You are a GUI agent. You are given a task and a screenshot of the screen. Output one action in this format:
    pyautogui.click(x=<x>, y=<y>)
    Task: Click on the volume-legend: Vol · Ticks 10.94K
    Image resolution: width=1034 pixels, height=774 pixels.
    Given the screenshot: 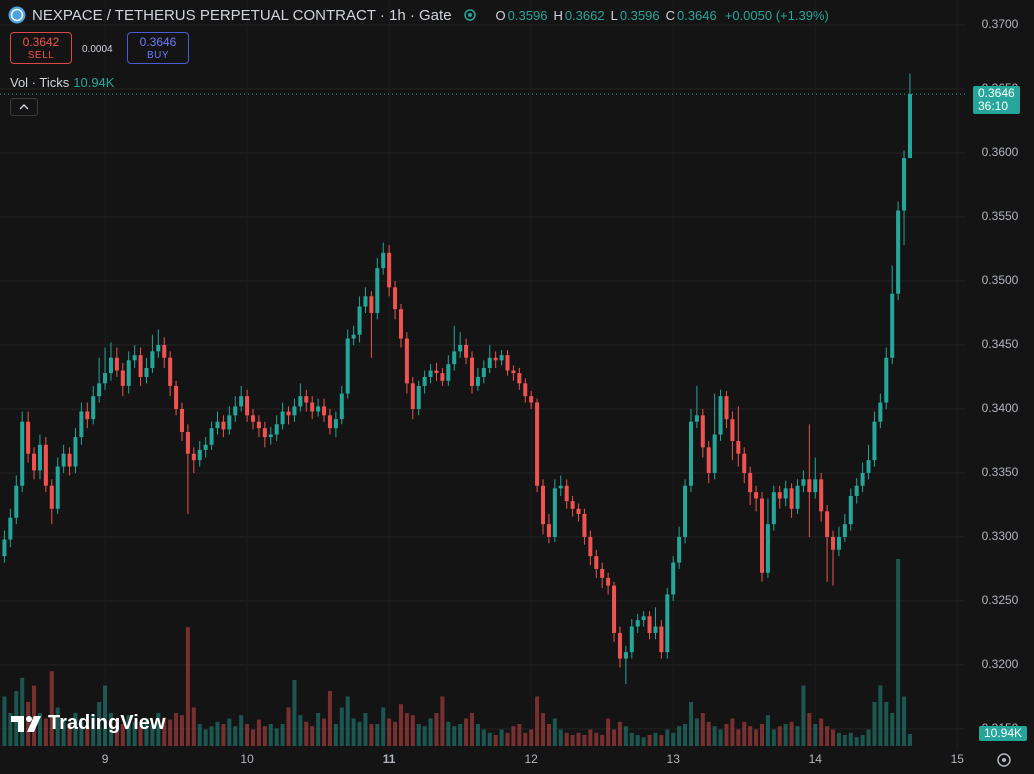 What is the action you would take?
    pyautogui.click(x=62, y=82)
    